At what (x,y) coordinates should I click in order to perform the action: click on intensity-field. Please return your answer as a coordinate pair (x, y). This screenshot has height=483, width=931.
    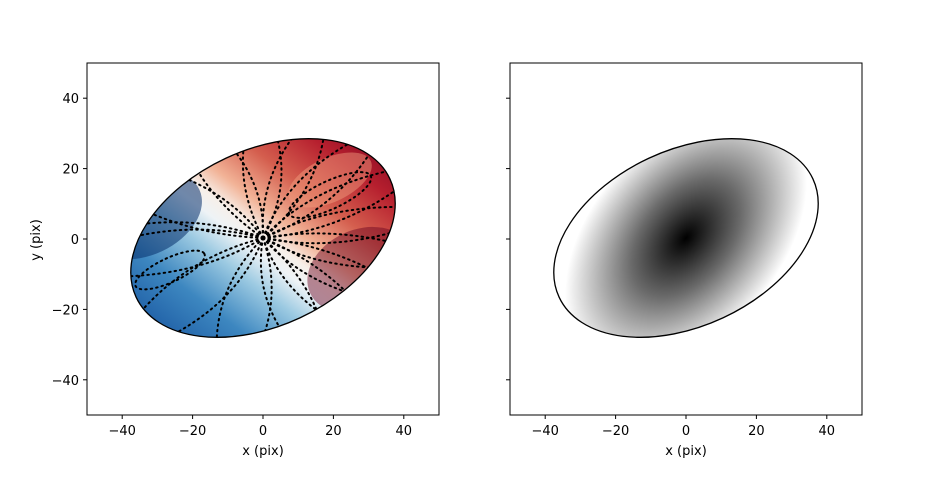
    Looking at the image, I should click on (686, 238).